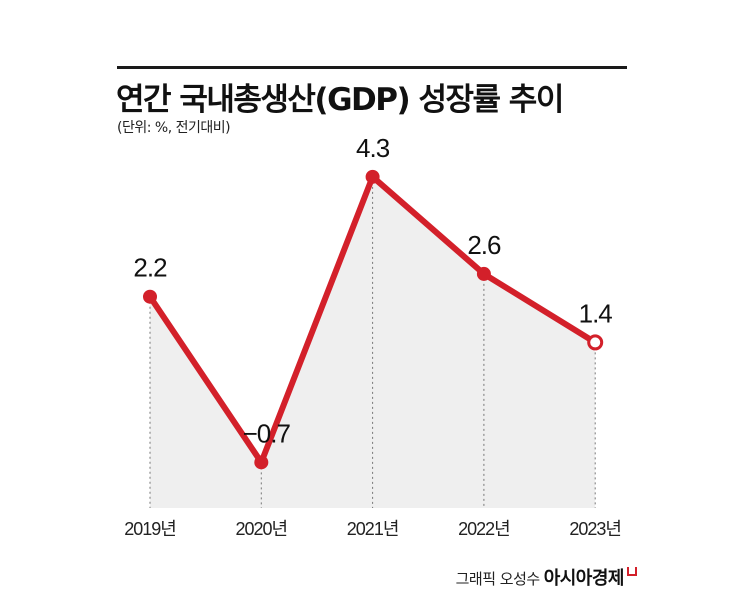 The width and height of the screenshot is (745, 597). I want to click on title-rule, so click(372, 67).